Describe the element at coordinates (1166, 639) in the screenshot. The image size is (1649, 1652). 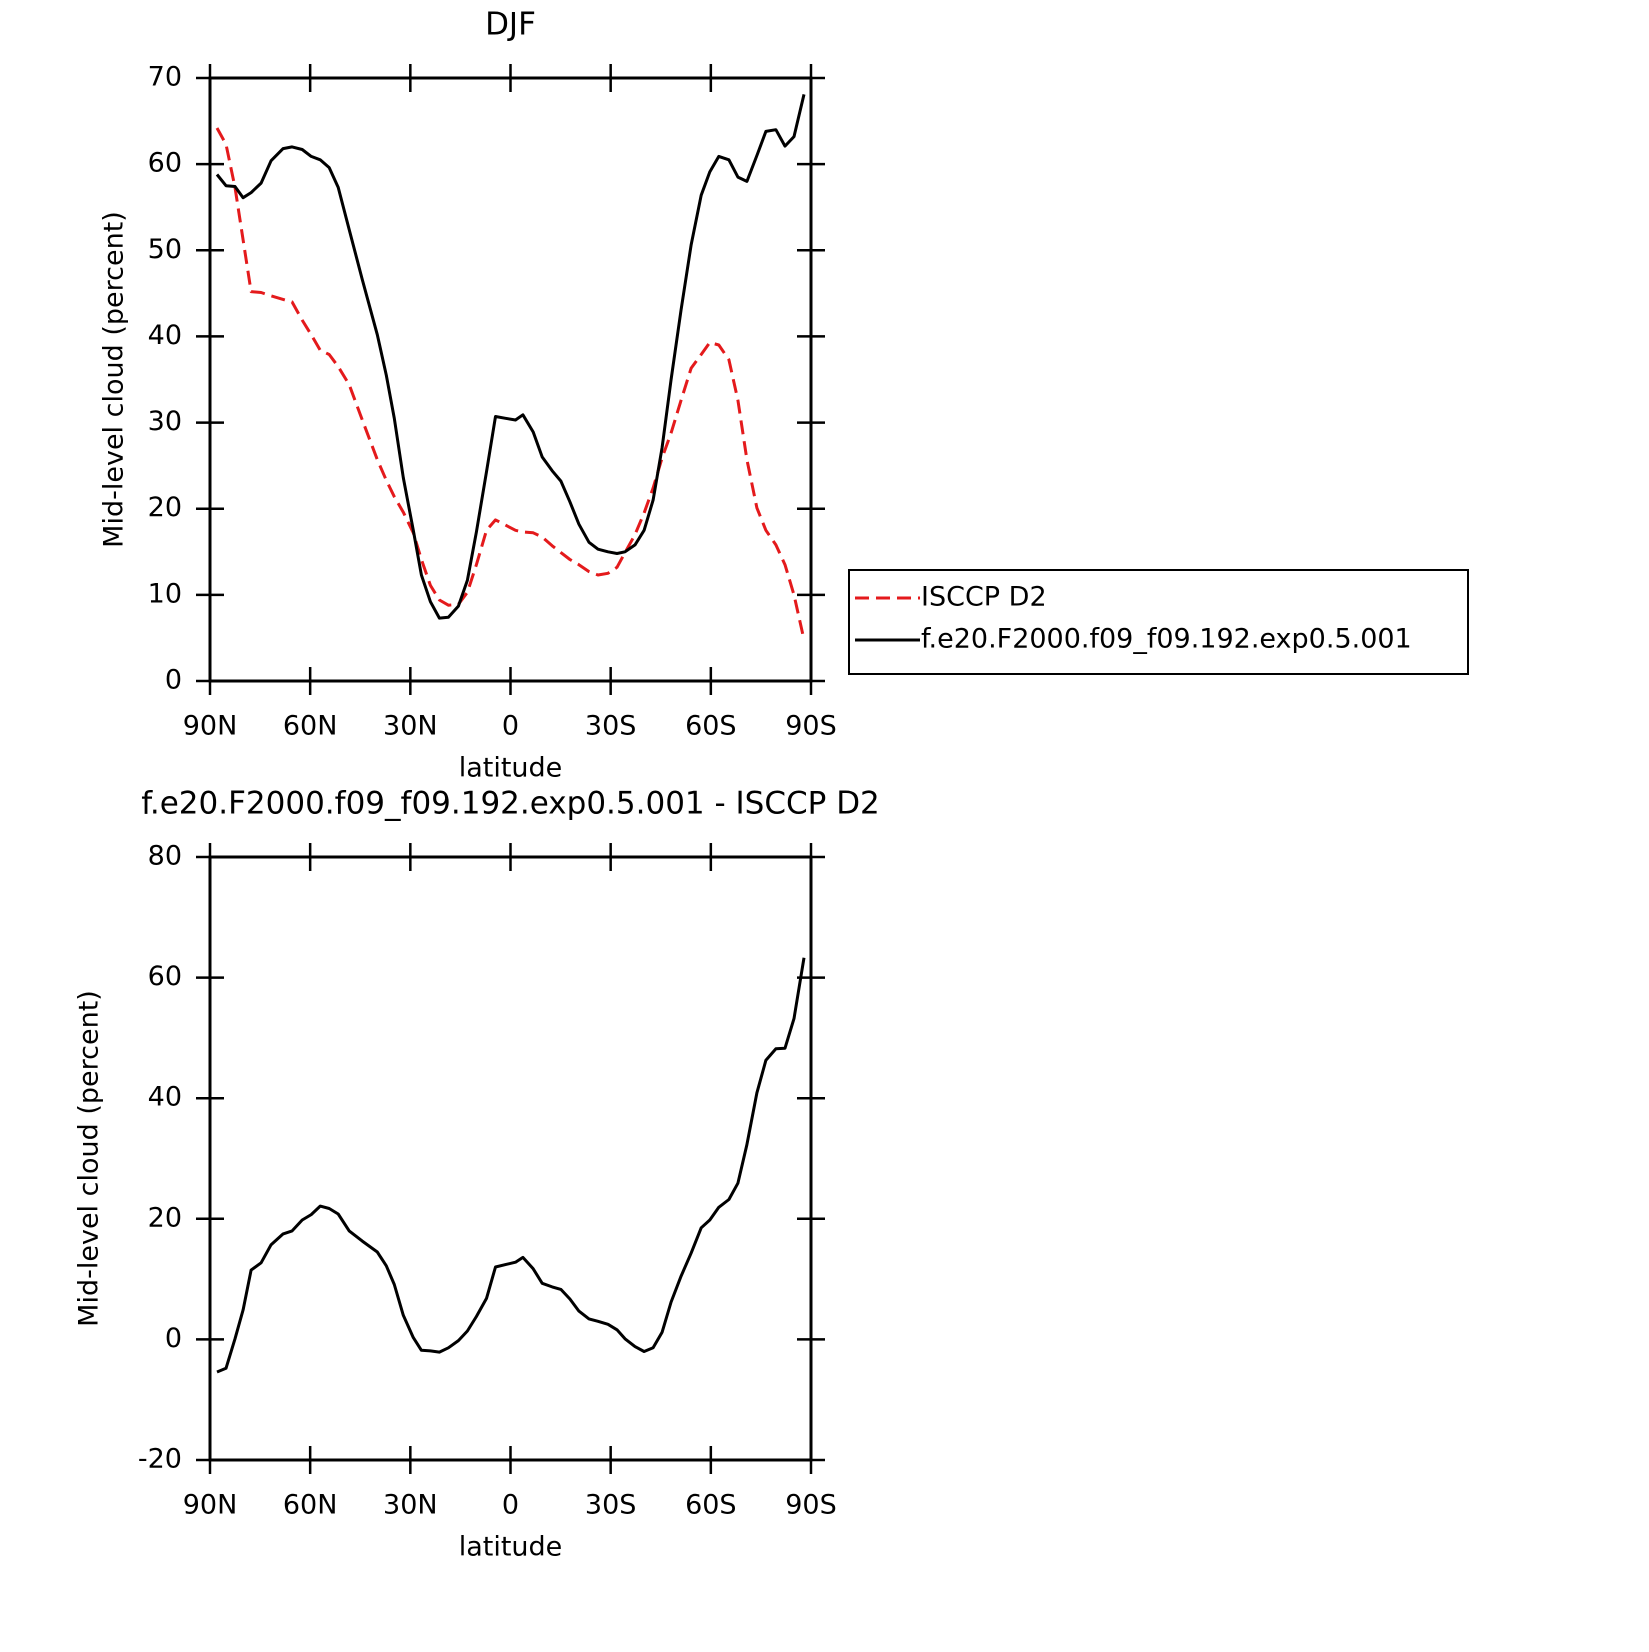
I see `legend-label: f.e20.F2000.f09_f09.192.exp0.5.001` at that location.